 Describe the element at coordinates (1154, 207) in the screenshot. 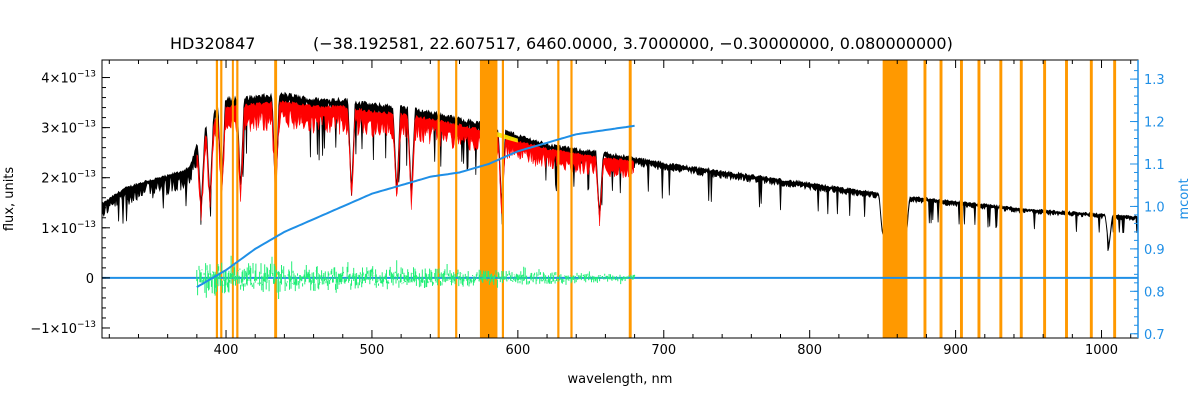

I see `right-tick-label: 1.0` at that location.